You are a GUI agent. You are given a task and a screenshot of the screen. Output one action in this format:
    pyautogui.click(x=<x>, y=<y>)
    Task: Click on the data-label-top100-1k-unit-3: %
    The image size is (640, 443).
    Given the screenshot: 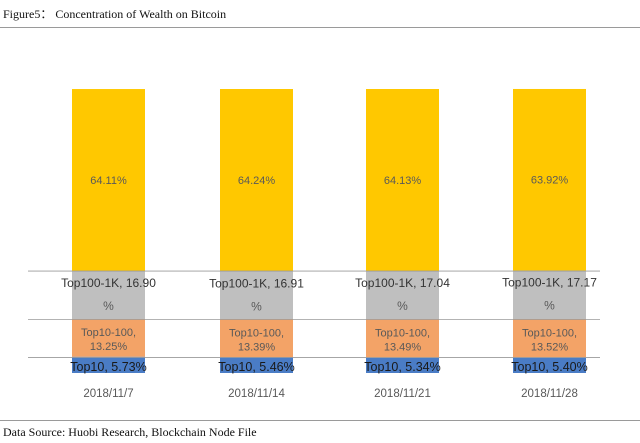 What is the action you would take?
    pyautogui.click(x=402, y=306)
    